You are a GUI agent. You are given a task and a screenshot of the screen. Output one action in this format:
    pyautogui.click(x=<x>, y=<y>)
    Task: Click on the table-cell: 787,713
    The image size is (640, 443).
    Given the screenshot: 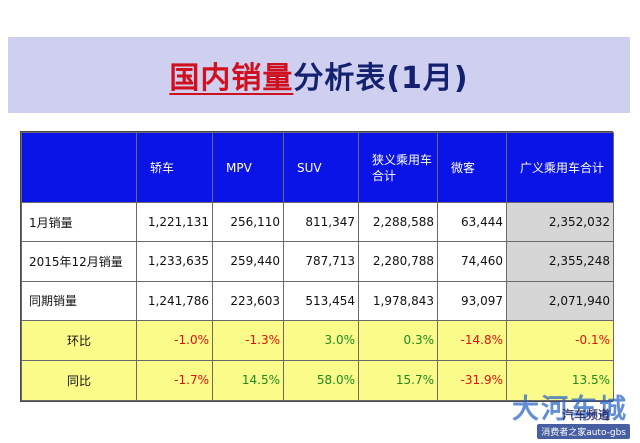 What is the action you would take?
    pyautogui.click(x=321, y=261)
    